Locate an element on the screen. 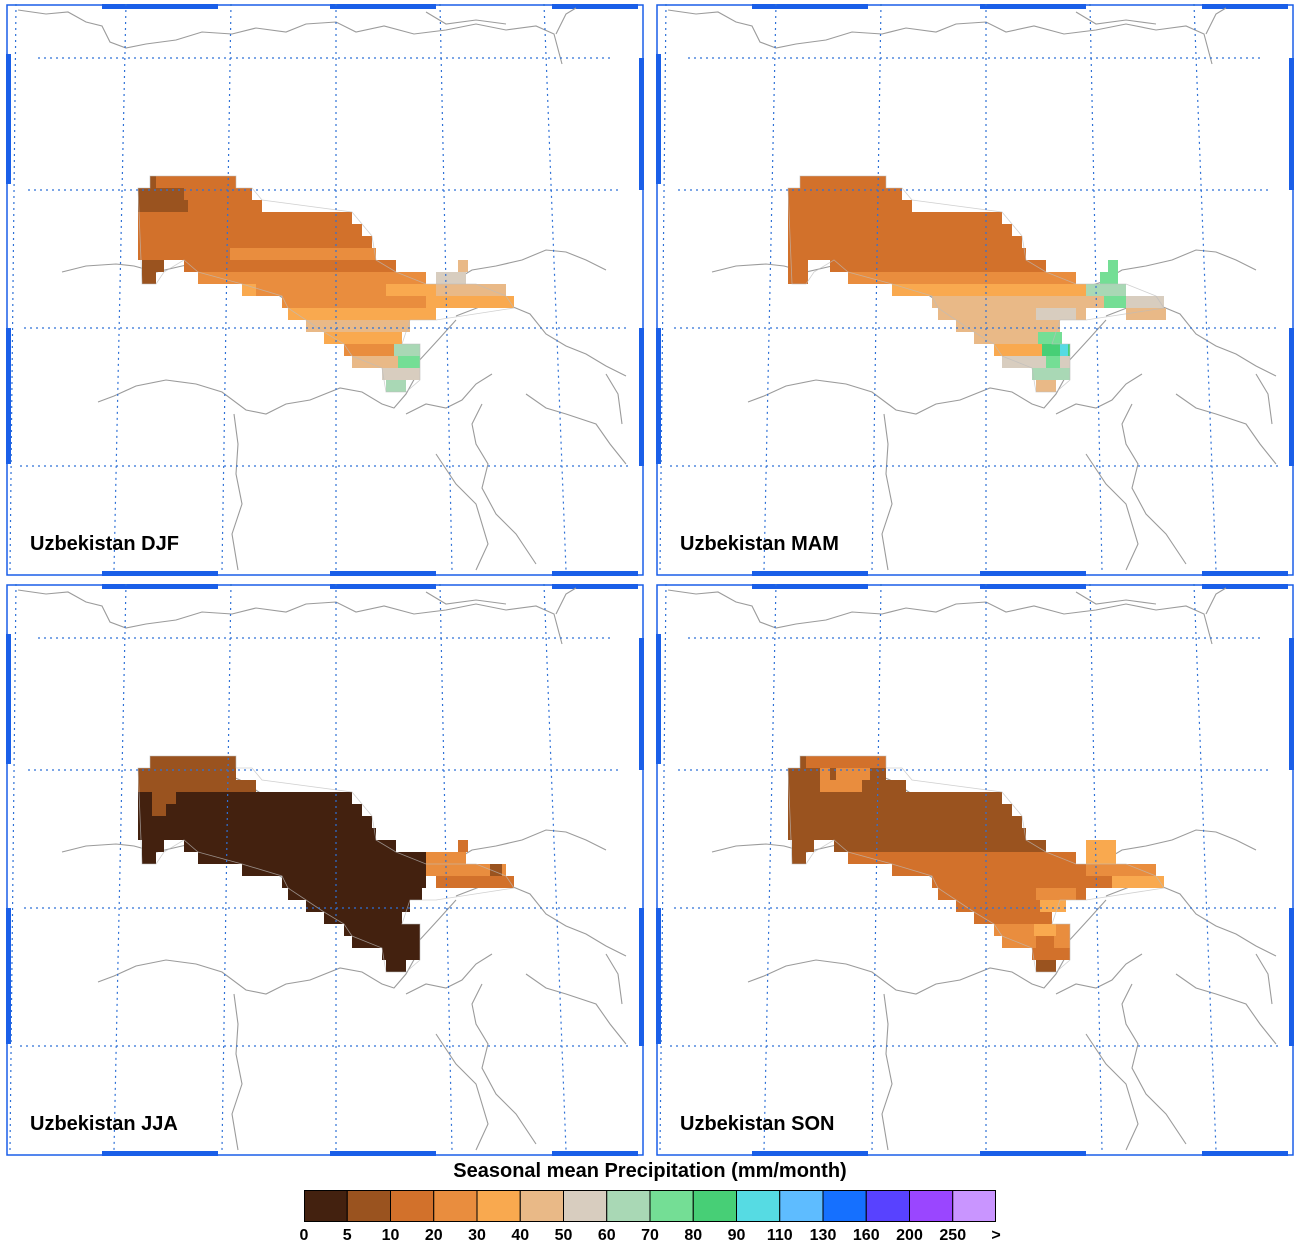 The image size is (1300, 1249). colorbar-border is located at coordinates (650, 1206).